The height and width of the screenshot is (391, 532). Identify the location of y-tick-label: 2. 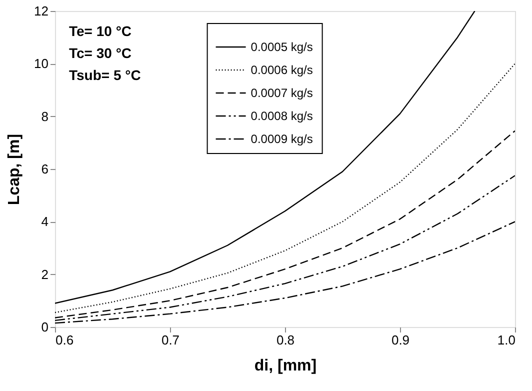
(44, 274).